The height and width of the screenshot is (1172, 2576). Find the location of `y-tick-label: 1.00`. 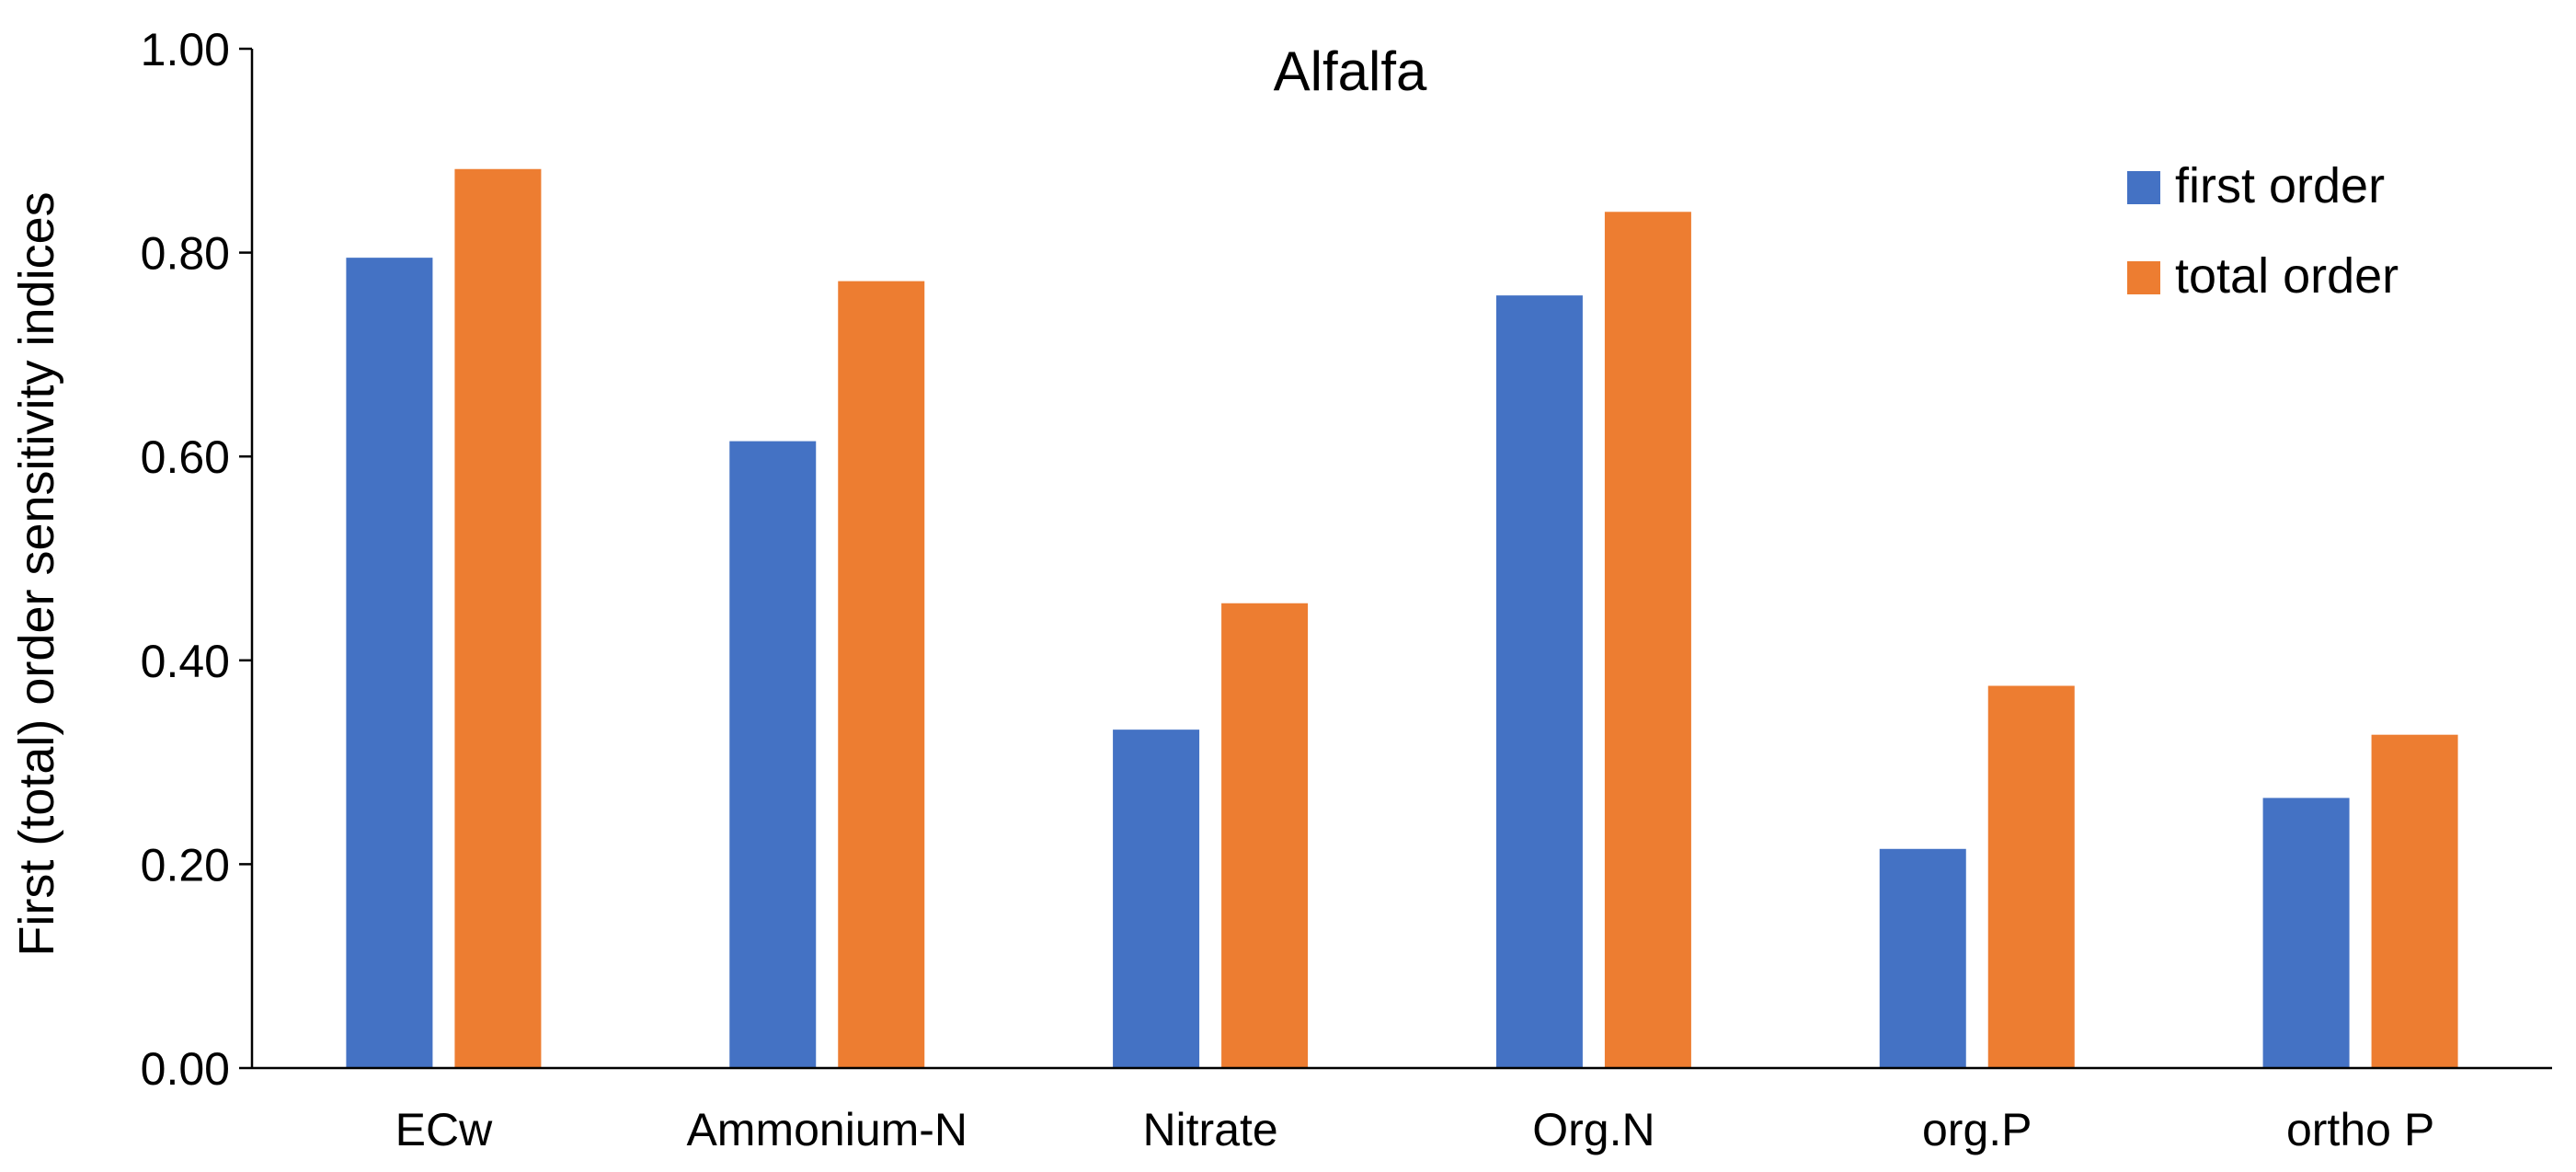

y-tick-label: 1.00 is located at coordinates (186, 50).